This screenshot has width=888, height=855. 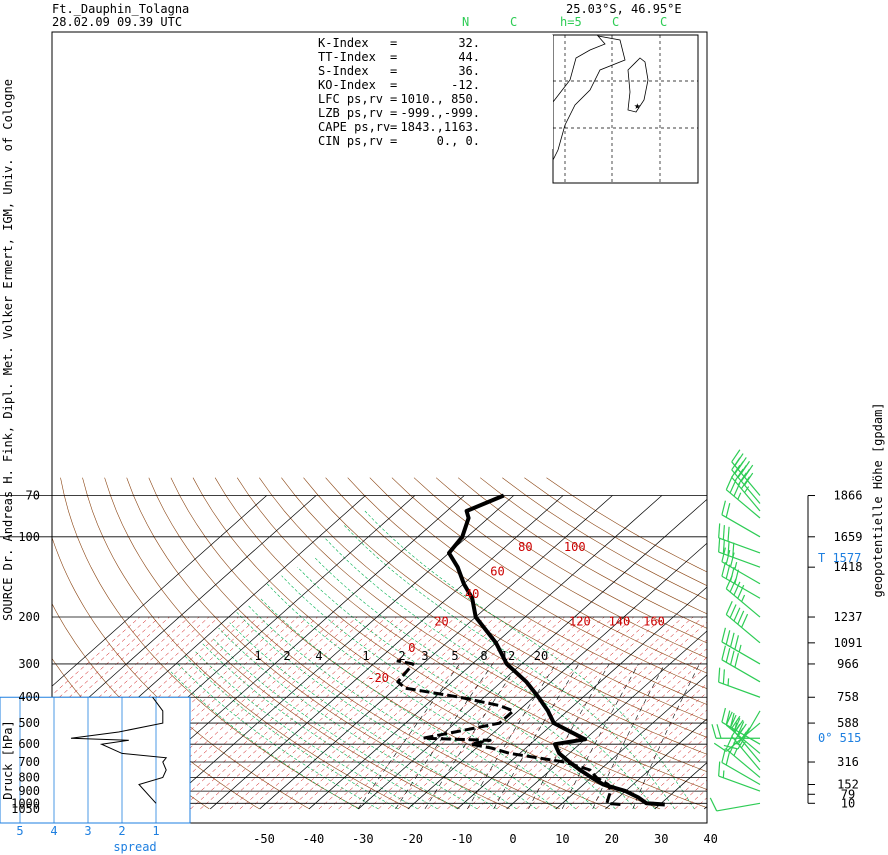 I want to click on index-label: K-Index, so click(x=343, y=43).